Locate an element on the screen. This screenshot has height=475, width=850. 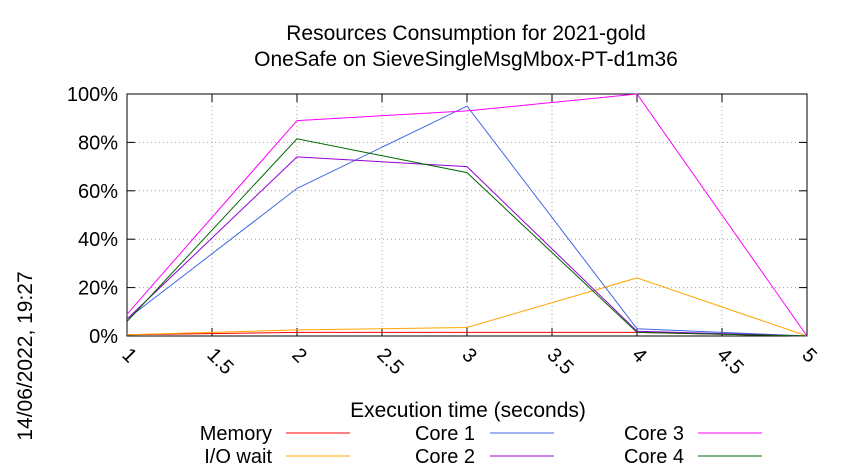
x-tick-label: 2.5 is located at coordinates (389, 361).